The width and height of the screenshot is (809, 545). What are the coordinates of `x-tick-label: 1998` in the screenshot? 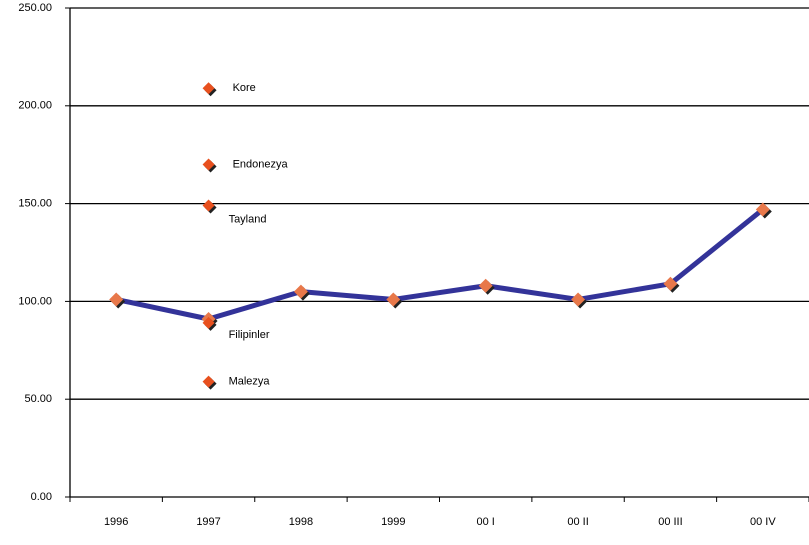 It's located at (301, 522).